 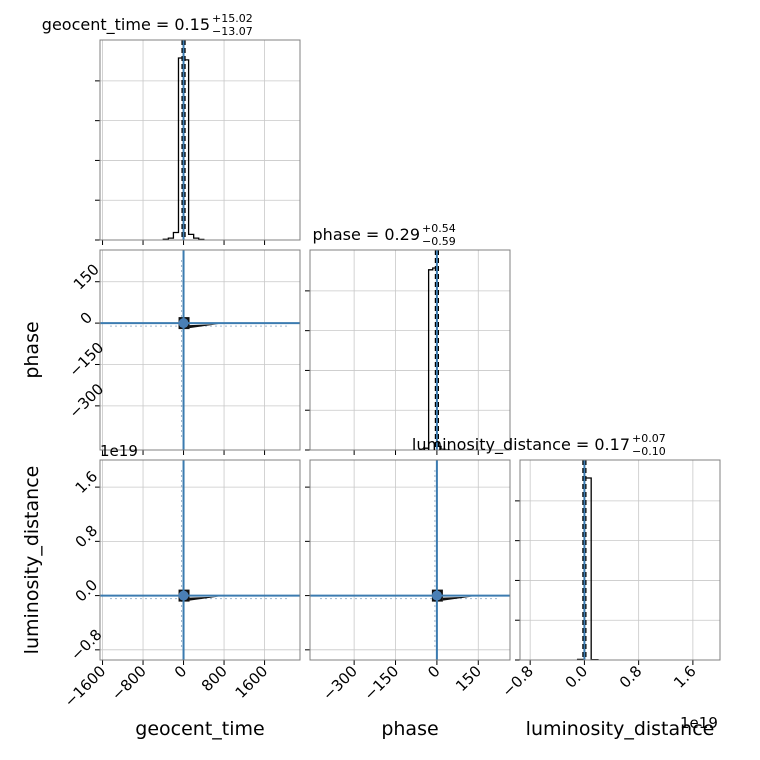 What do you see at coordinates (86, 317) in the screenshot?
I see `y-tick-label-phase: 0` at bounding box center [86, 317].